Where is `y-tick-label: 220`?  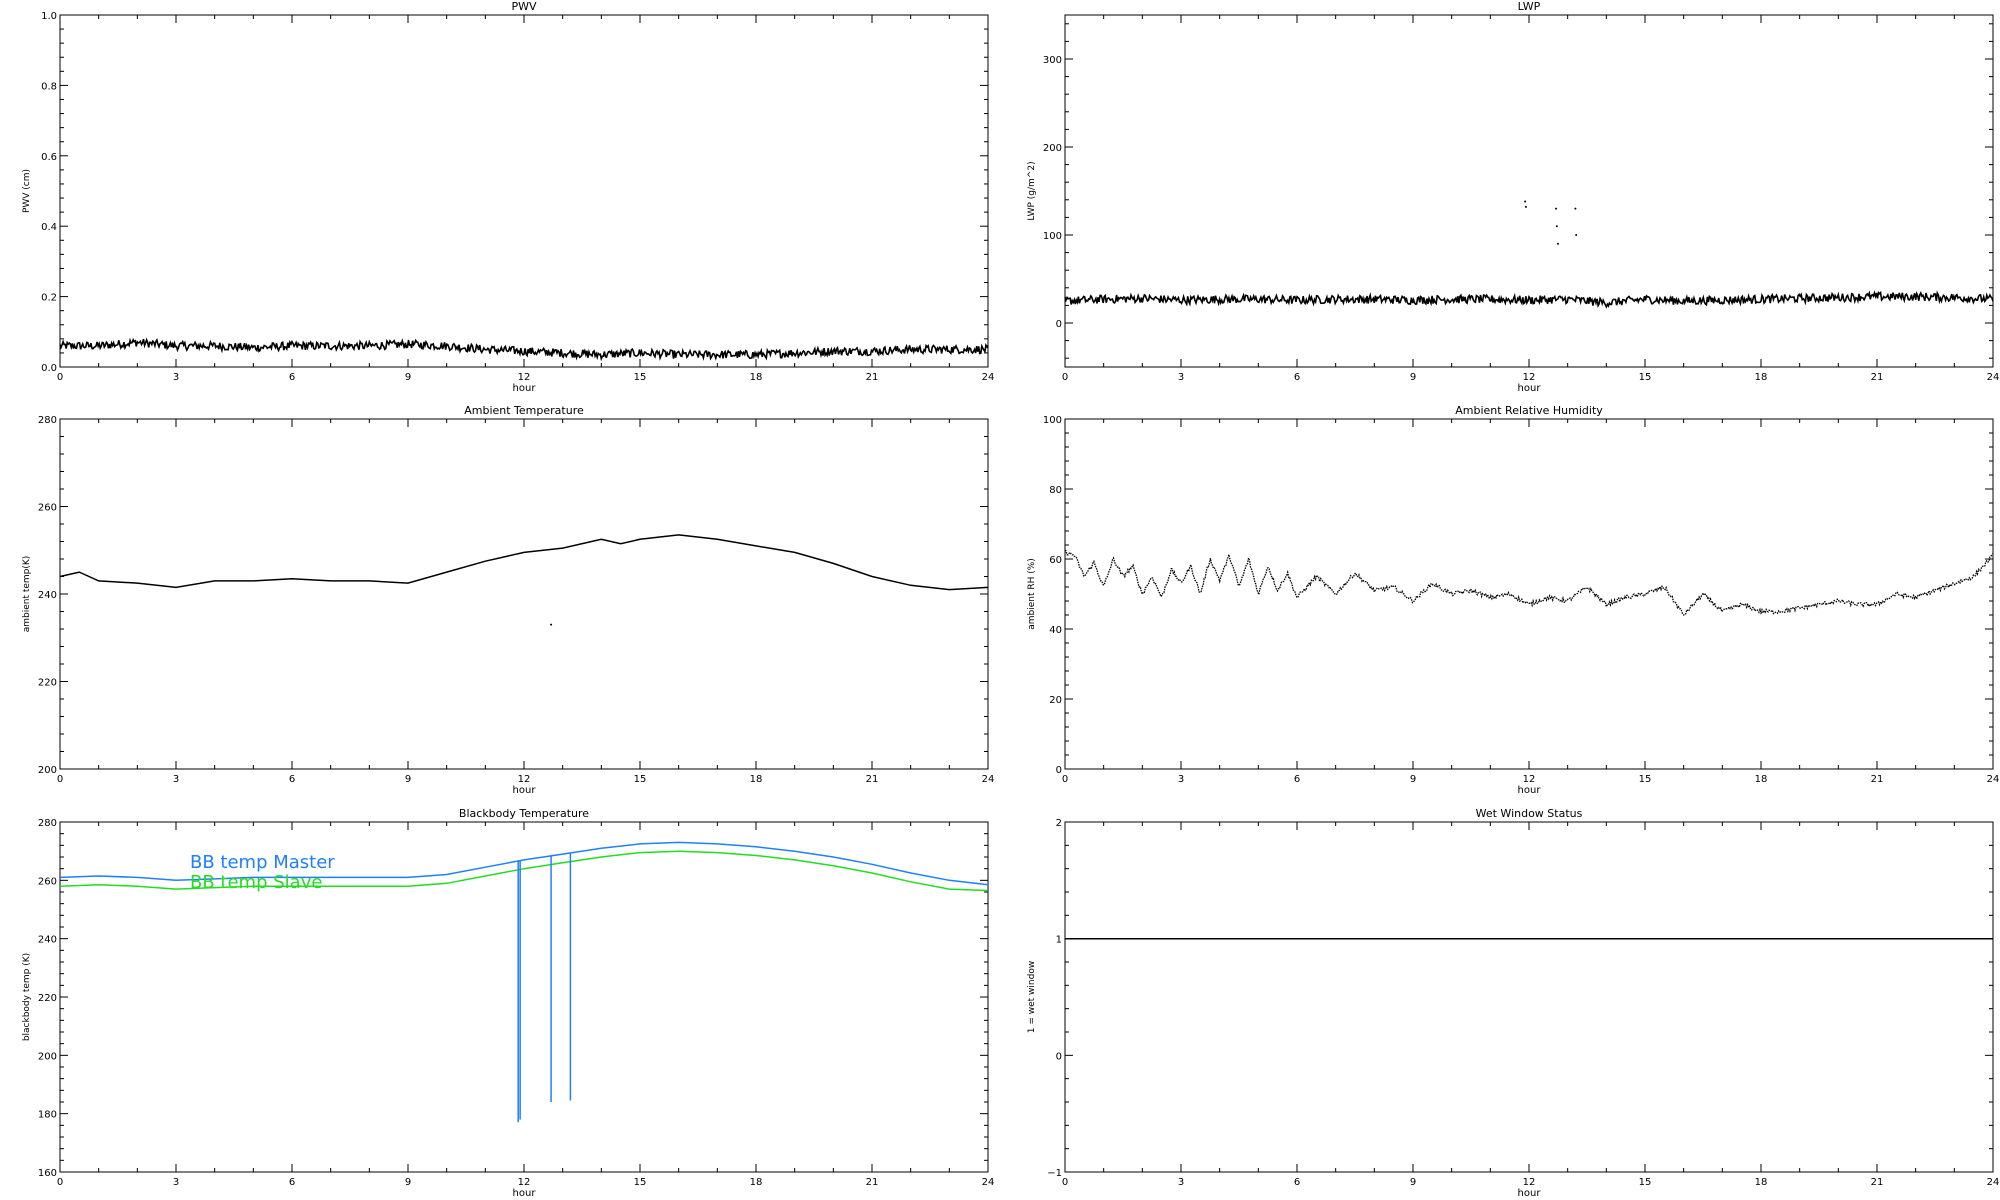 y-tick-label: 220 is located at coordinates (47, 998).